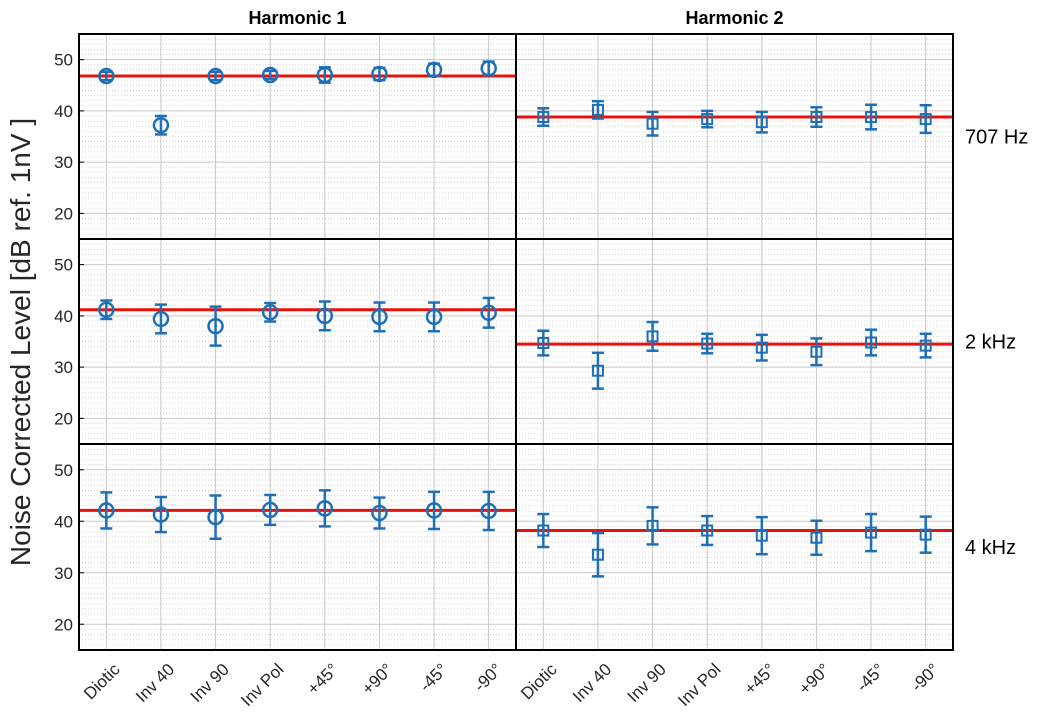 This screenshot has height=719, width=1050. Describe the element at coordinates (990, 343) in the screenshot. I see `row-label-2khz: 2 kHz` at that location.